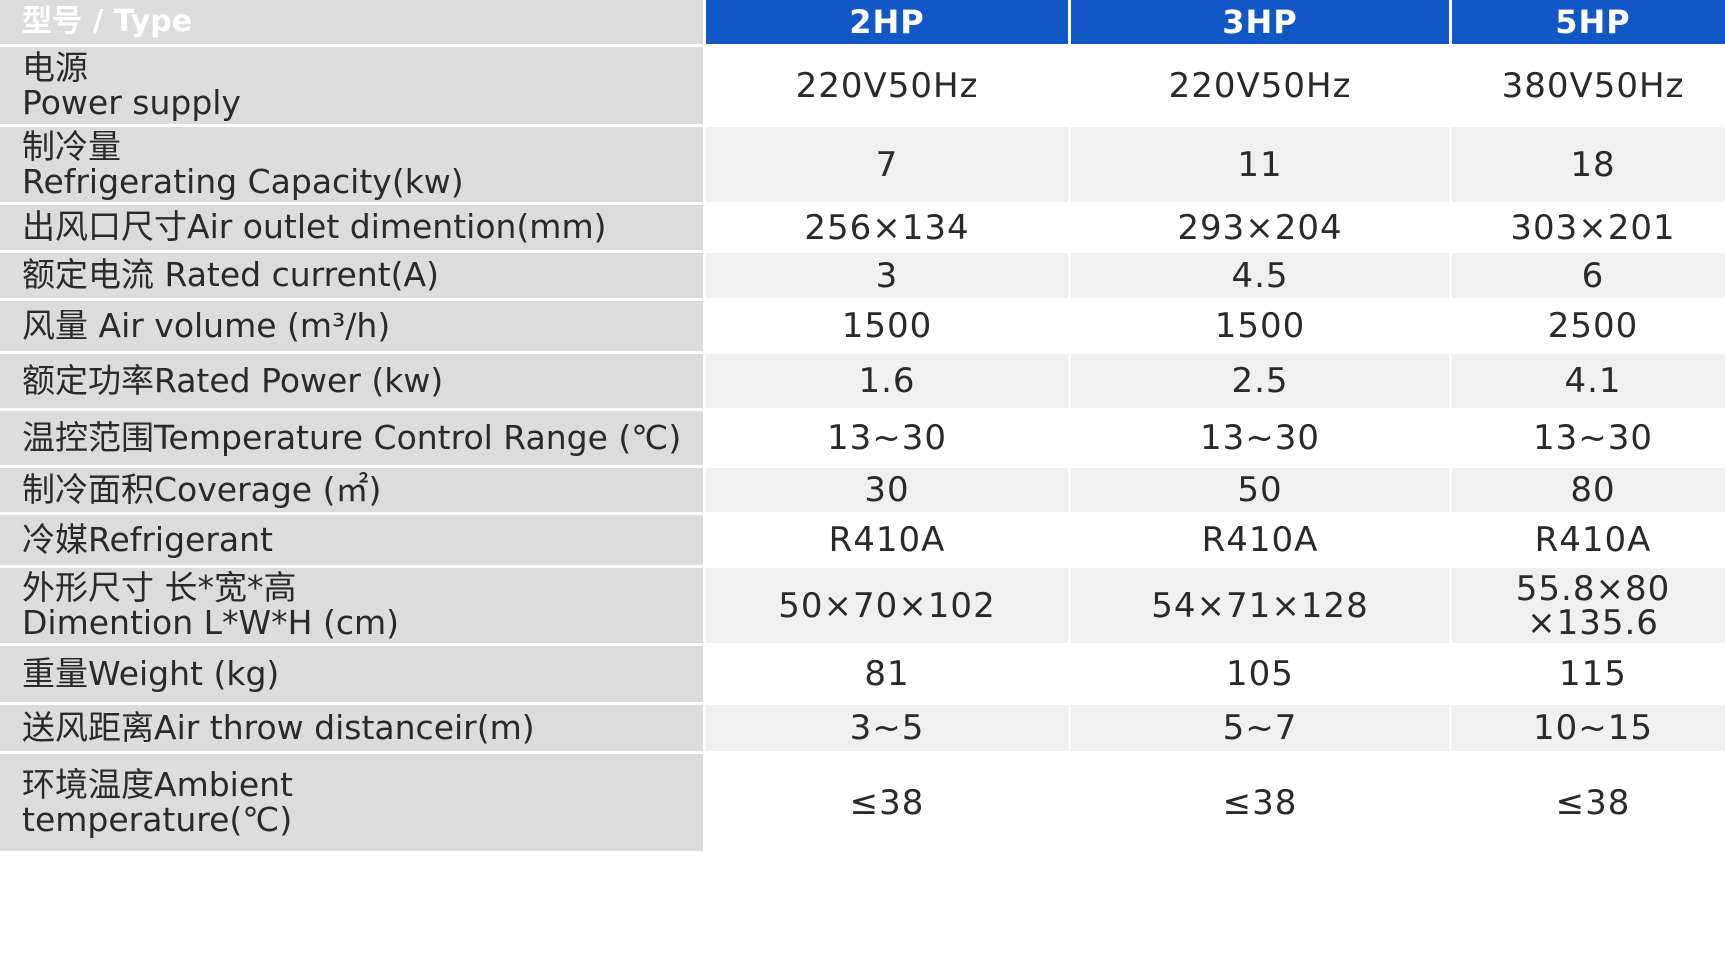 This screenshot has width=1725, height=955. Describe the element at coordinates (206, 325) in the screenshot. I see `spec-label-line: 风量 Air volume (m³/h)` at that location.